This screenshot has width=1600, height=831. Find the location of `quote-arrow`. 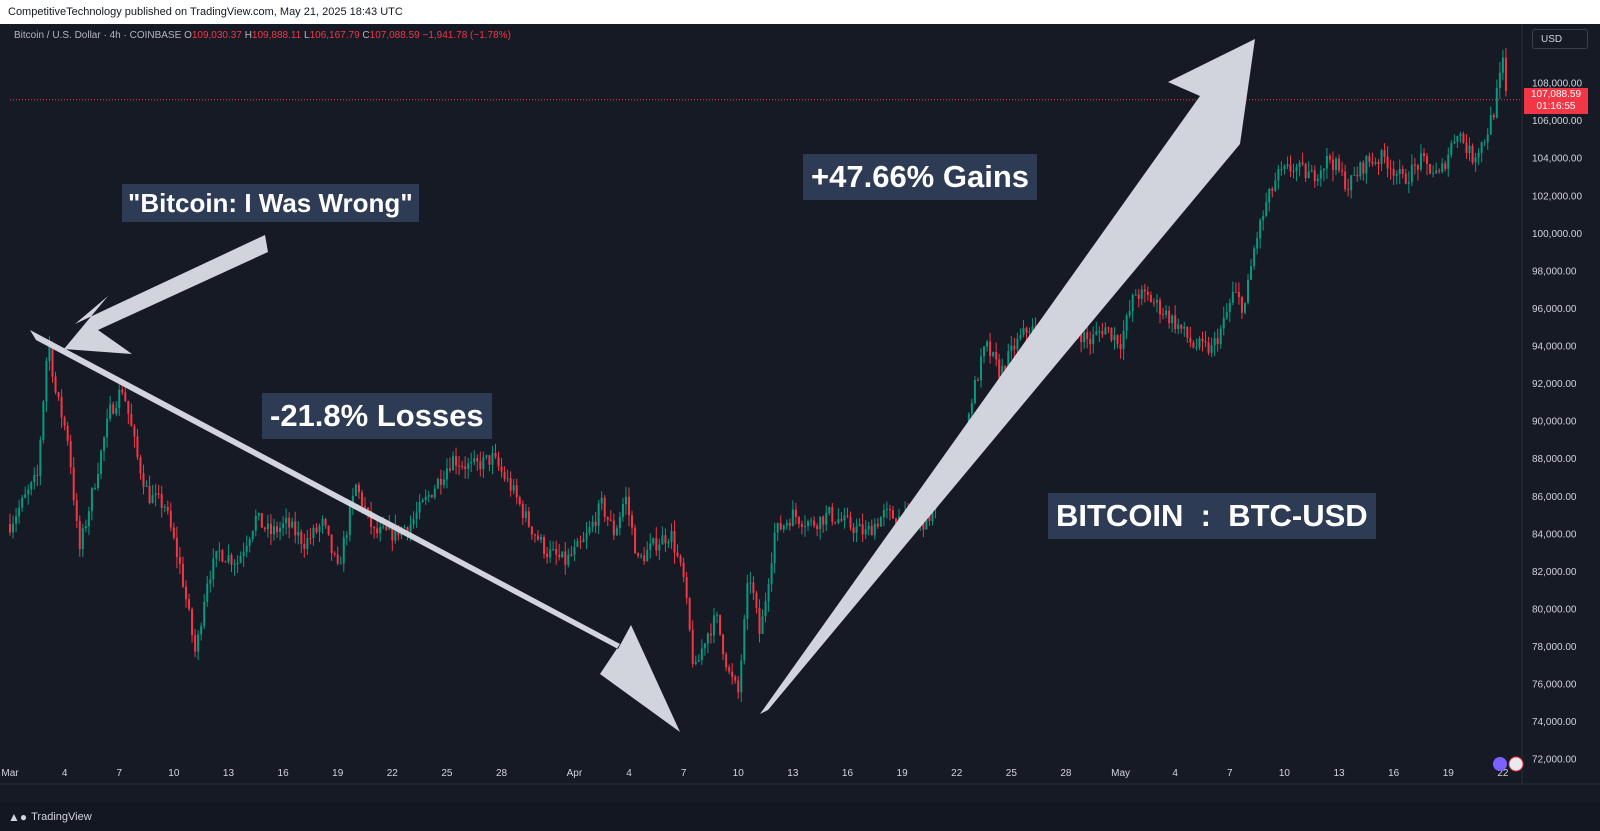

quote-arrow is located at coordinates (166, 294).